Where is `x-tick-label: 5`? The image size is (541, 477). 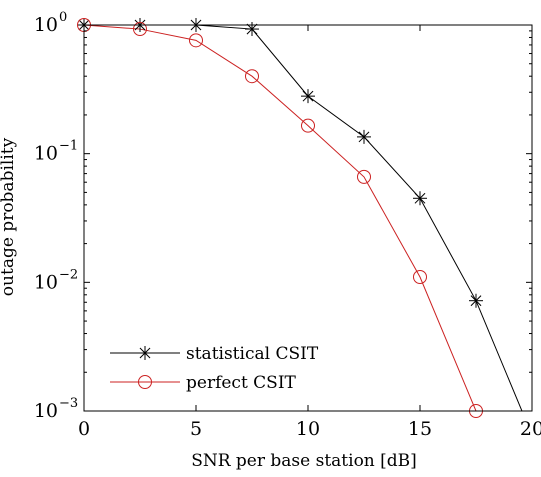 x-tick-label: 5 is located at coordinates (196, 429).